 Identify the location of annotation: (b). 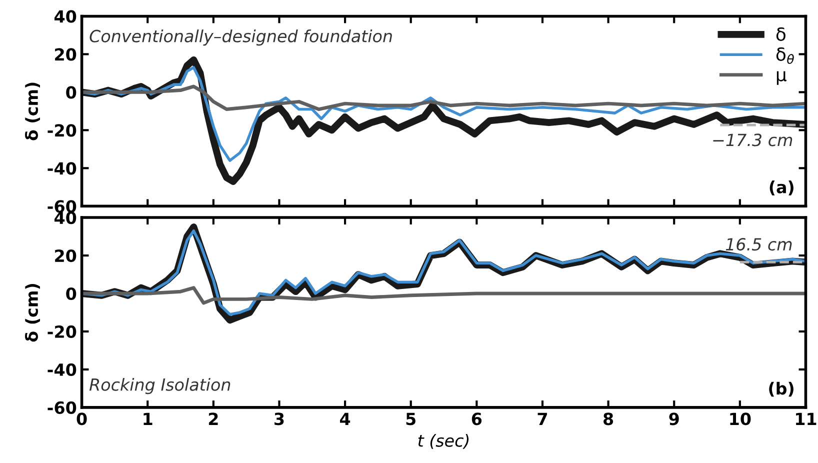
(781, 389).